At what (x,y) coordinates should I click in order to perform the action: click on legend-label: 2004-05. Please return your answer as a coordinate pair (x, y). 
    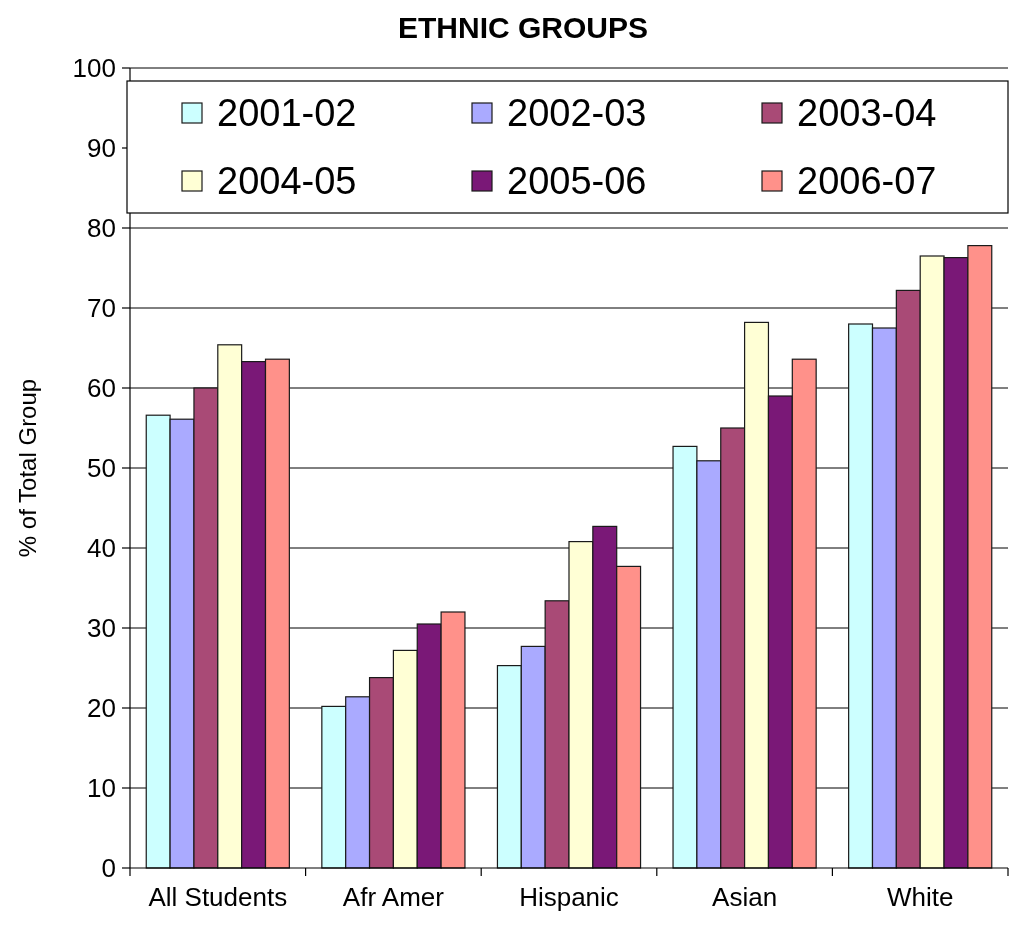
    Looking at the image, I should click on (287, 181).